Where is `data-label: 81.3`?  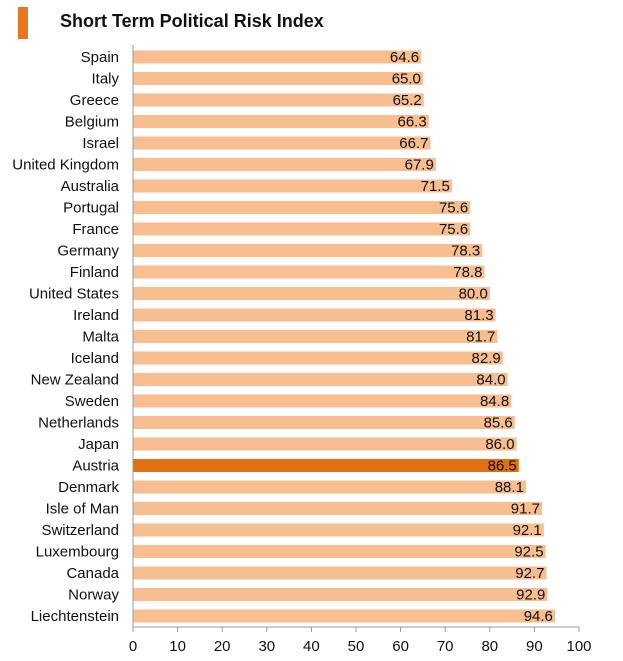 data-label: 81.3 is located at coordinates (478, 315).